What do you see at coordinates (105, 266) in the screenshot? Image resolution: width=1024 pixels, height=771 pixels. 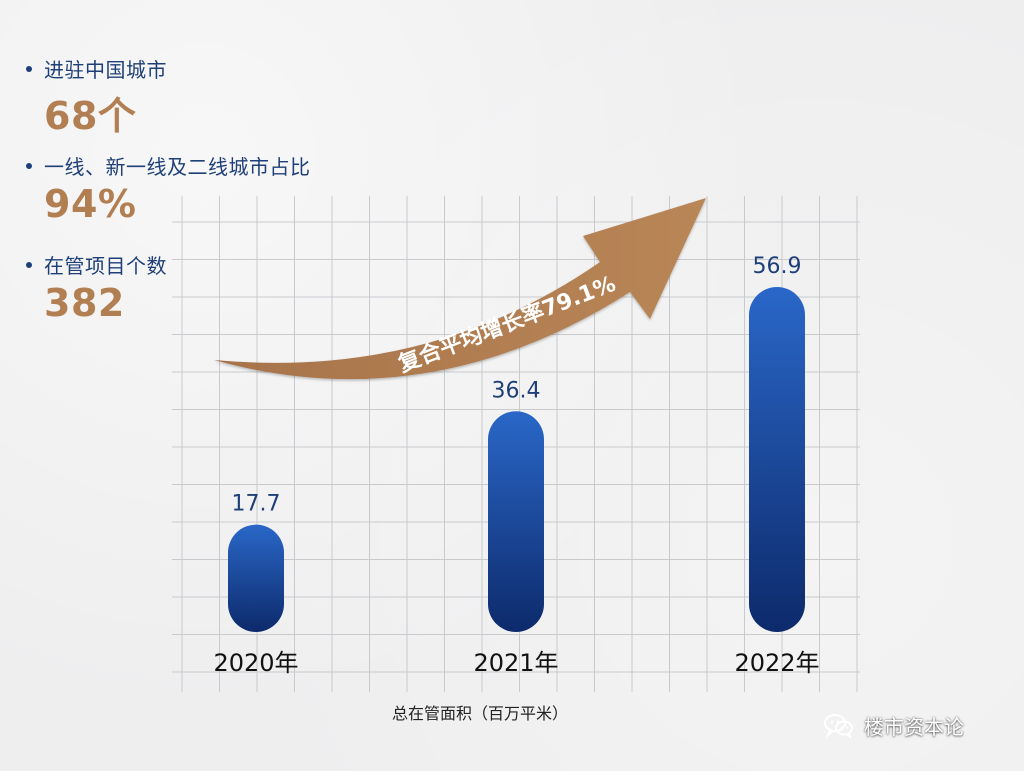 I see `stat-label: 在管项目个数` at bounding box center [105, 266].